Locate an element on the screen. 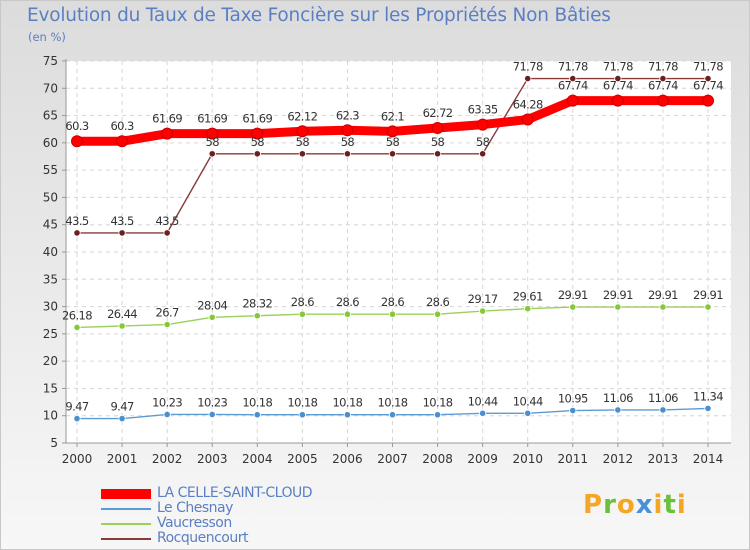 The width and height of the screenshot is (750, 550). legend-label: Vaucresson is located at coordinates (194, 523).